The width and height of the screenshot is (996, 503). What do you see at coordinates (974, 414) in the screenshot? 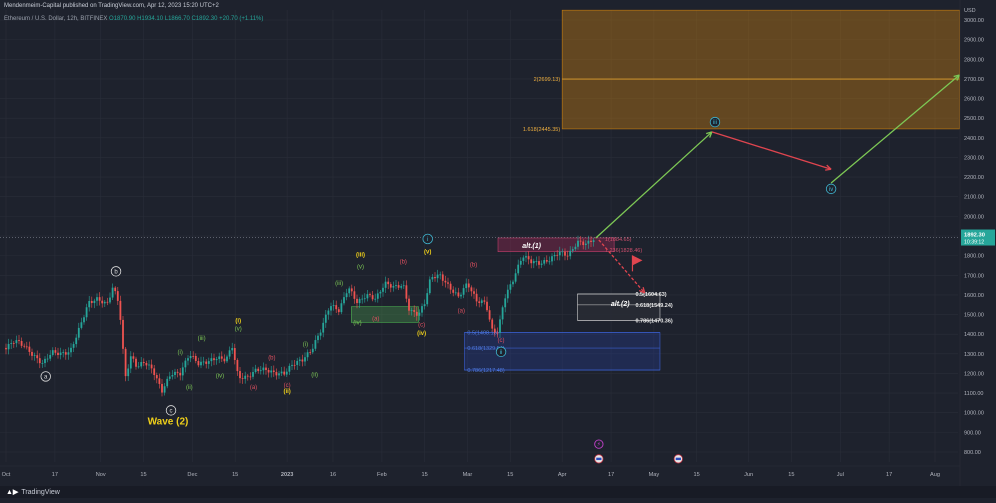
I see `y-tick-label: 1000.00` at bounding box center [974, 414].